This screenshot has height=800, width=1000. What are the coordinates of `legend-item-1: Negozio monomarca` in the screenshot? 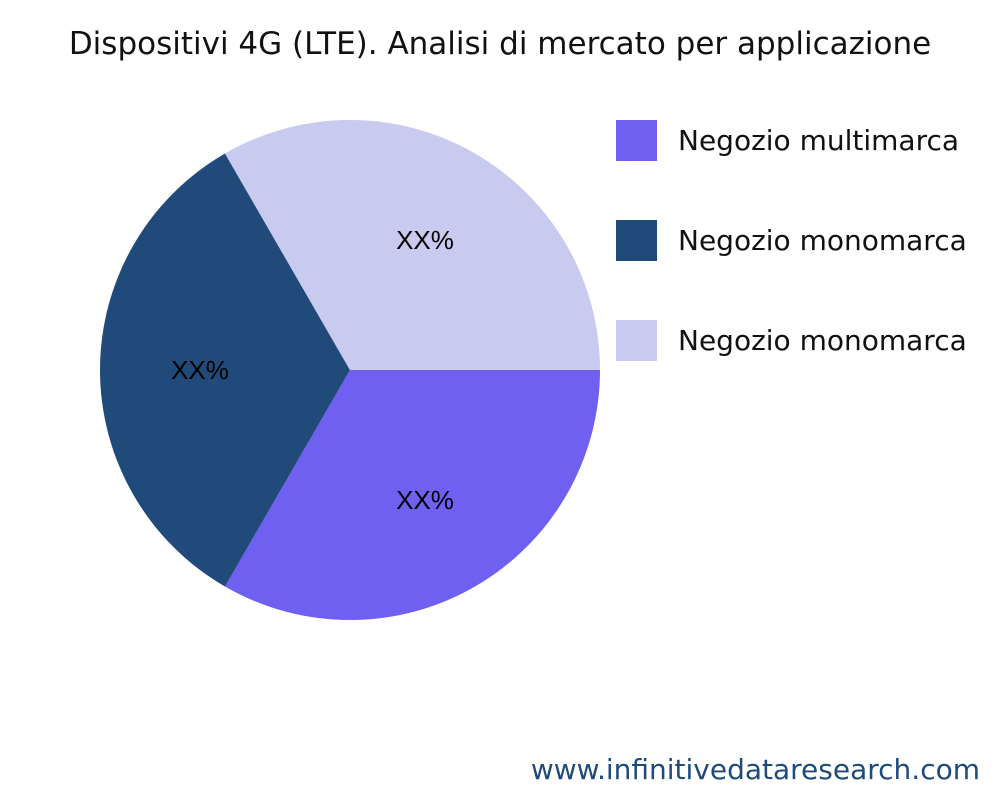 It's located at (791, 240).